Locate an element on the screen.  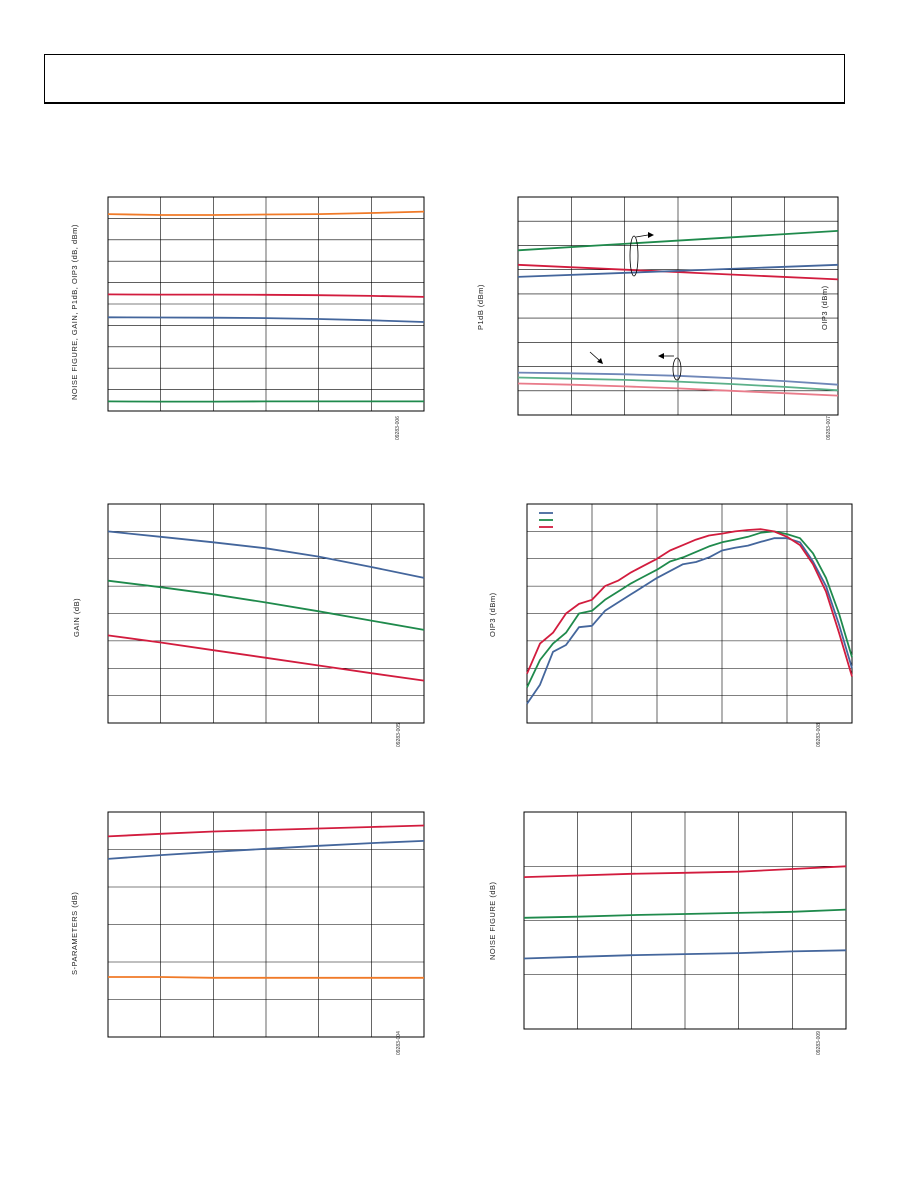
y-axis-label: S-PARAMETERS (dB) is located at coordinates (74, 933).